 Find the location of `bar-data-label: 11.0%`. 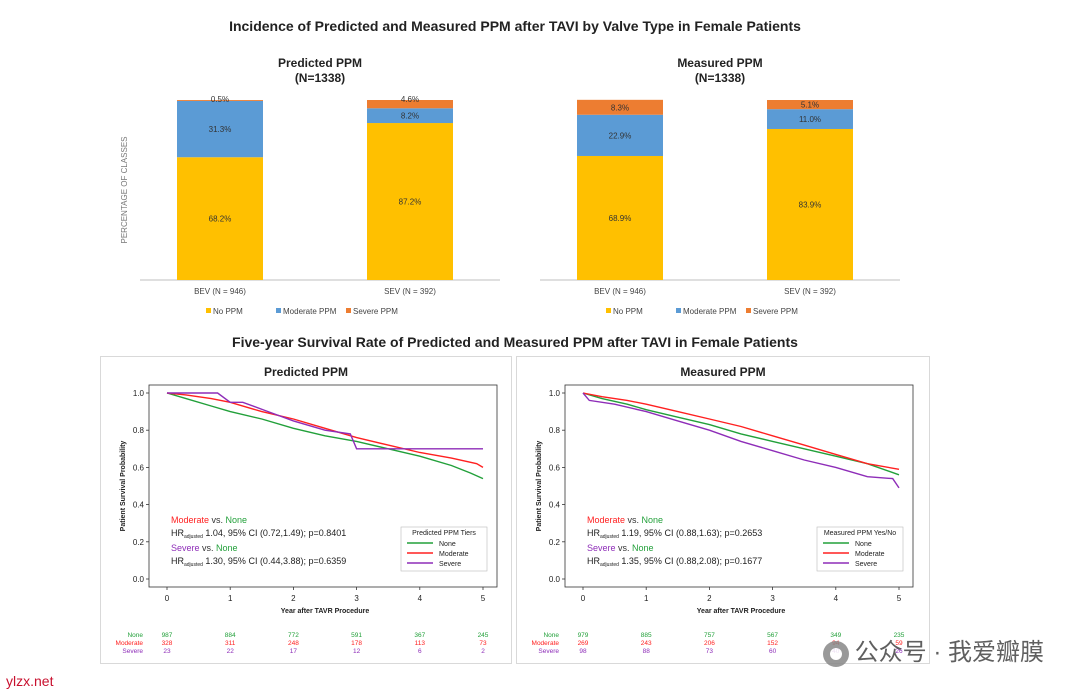

bar-data-label: 11.0% is located at coordinates (810, 119).